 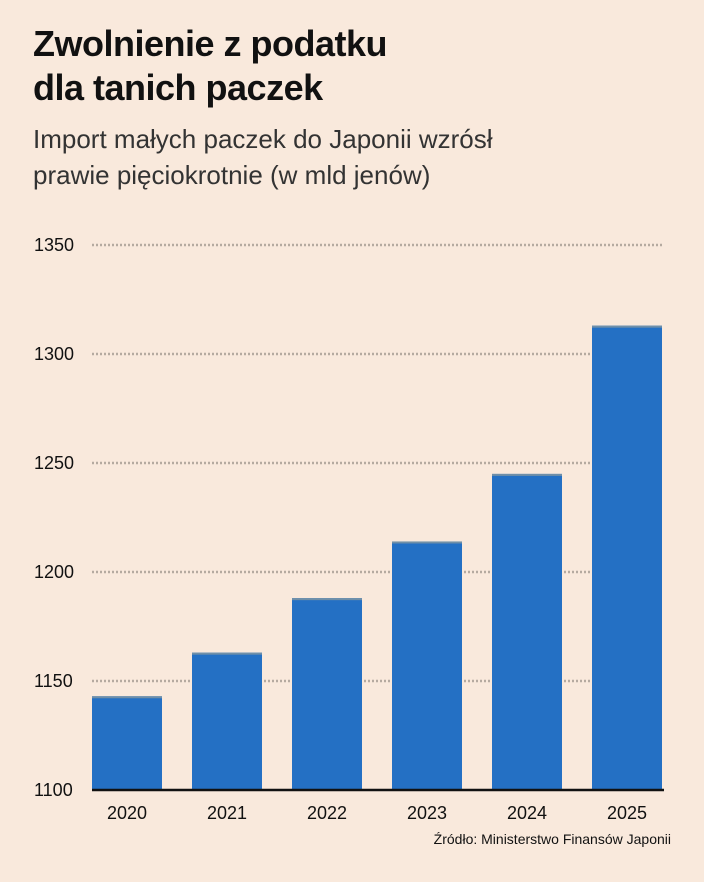 I want to click on x-tick-label-2022: 2022, so click(x=327, y=813).